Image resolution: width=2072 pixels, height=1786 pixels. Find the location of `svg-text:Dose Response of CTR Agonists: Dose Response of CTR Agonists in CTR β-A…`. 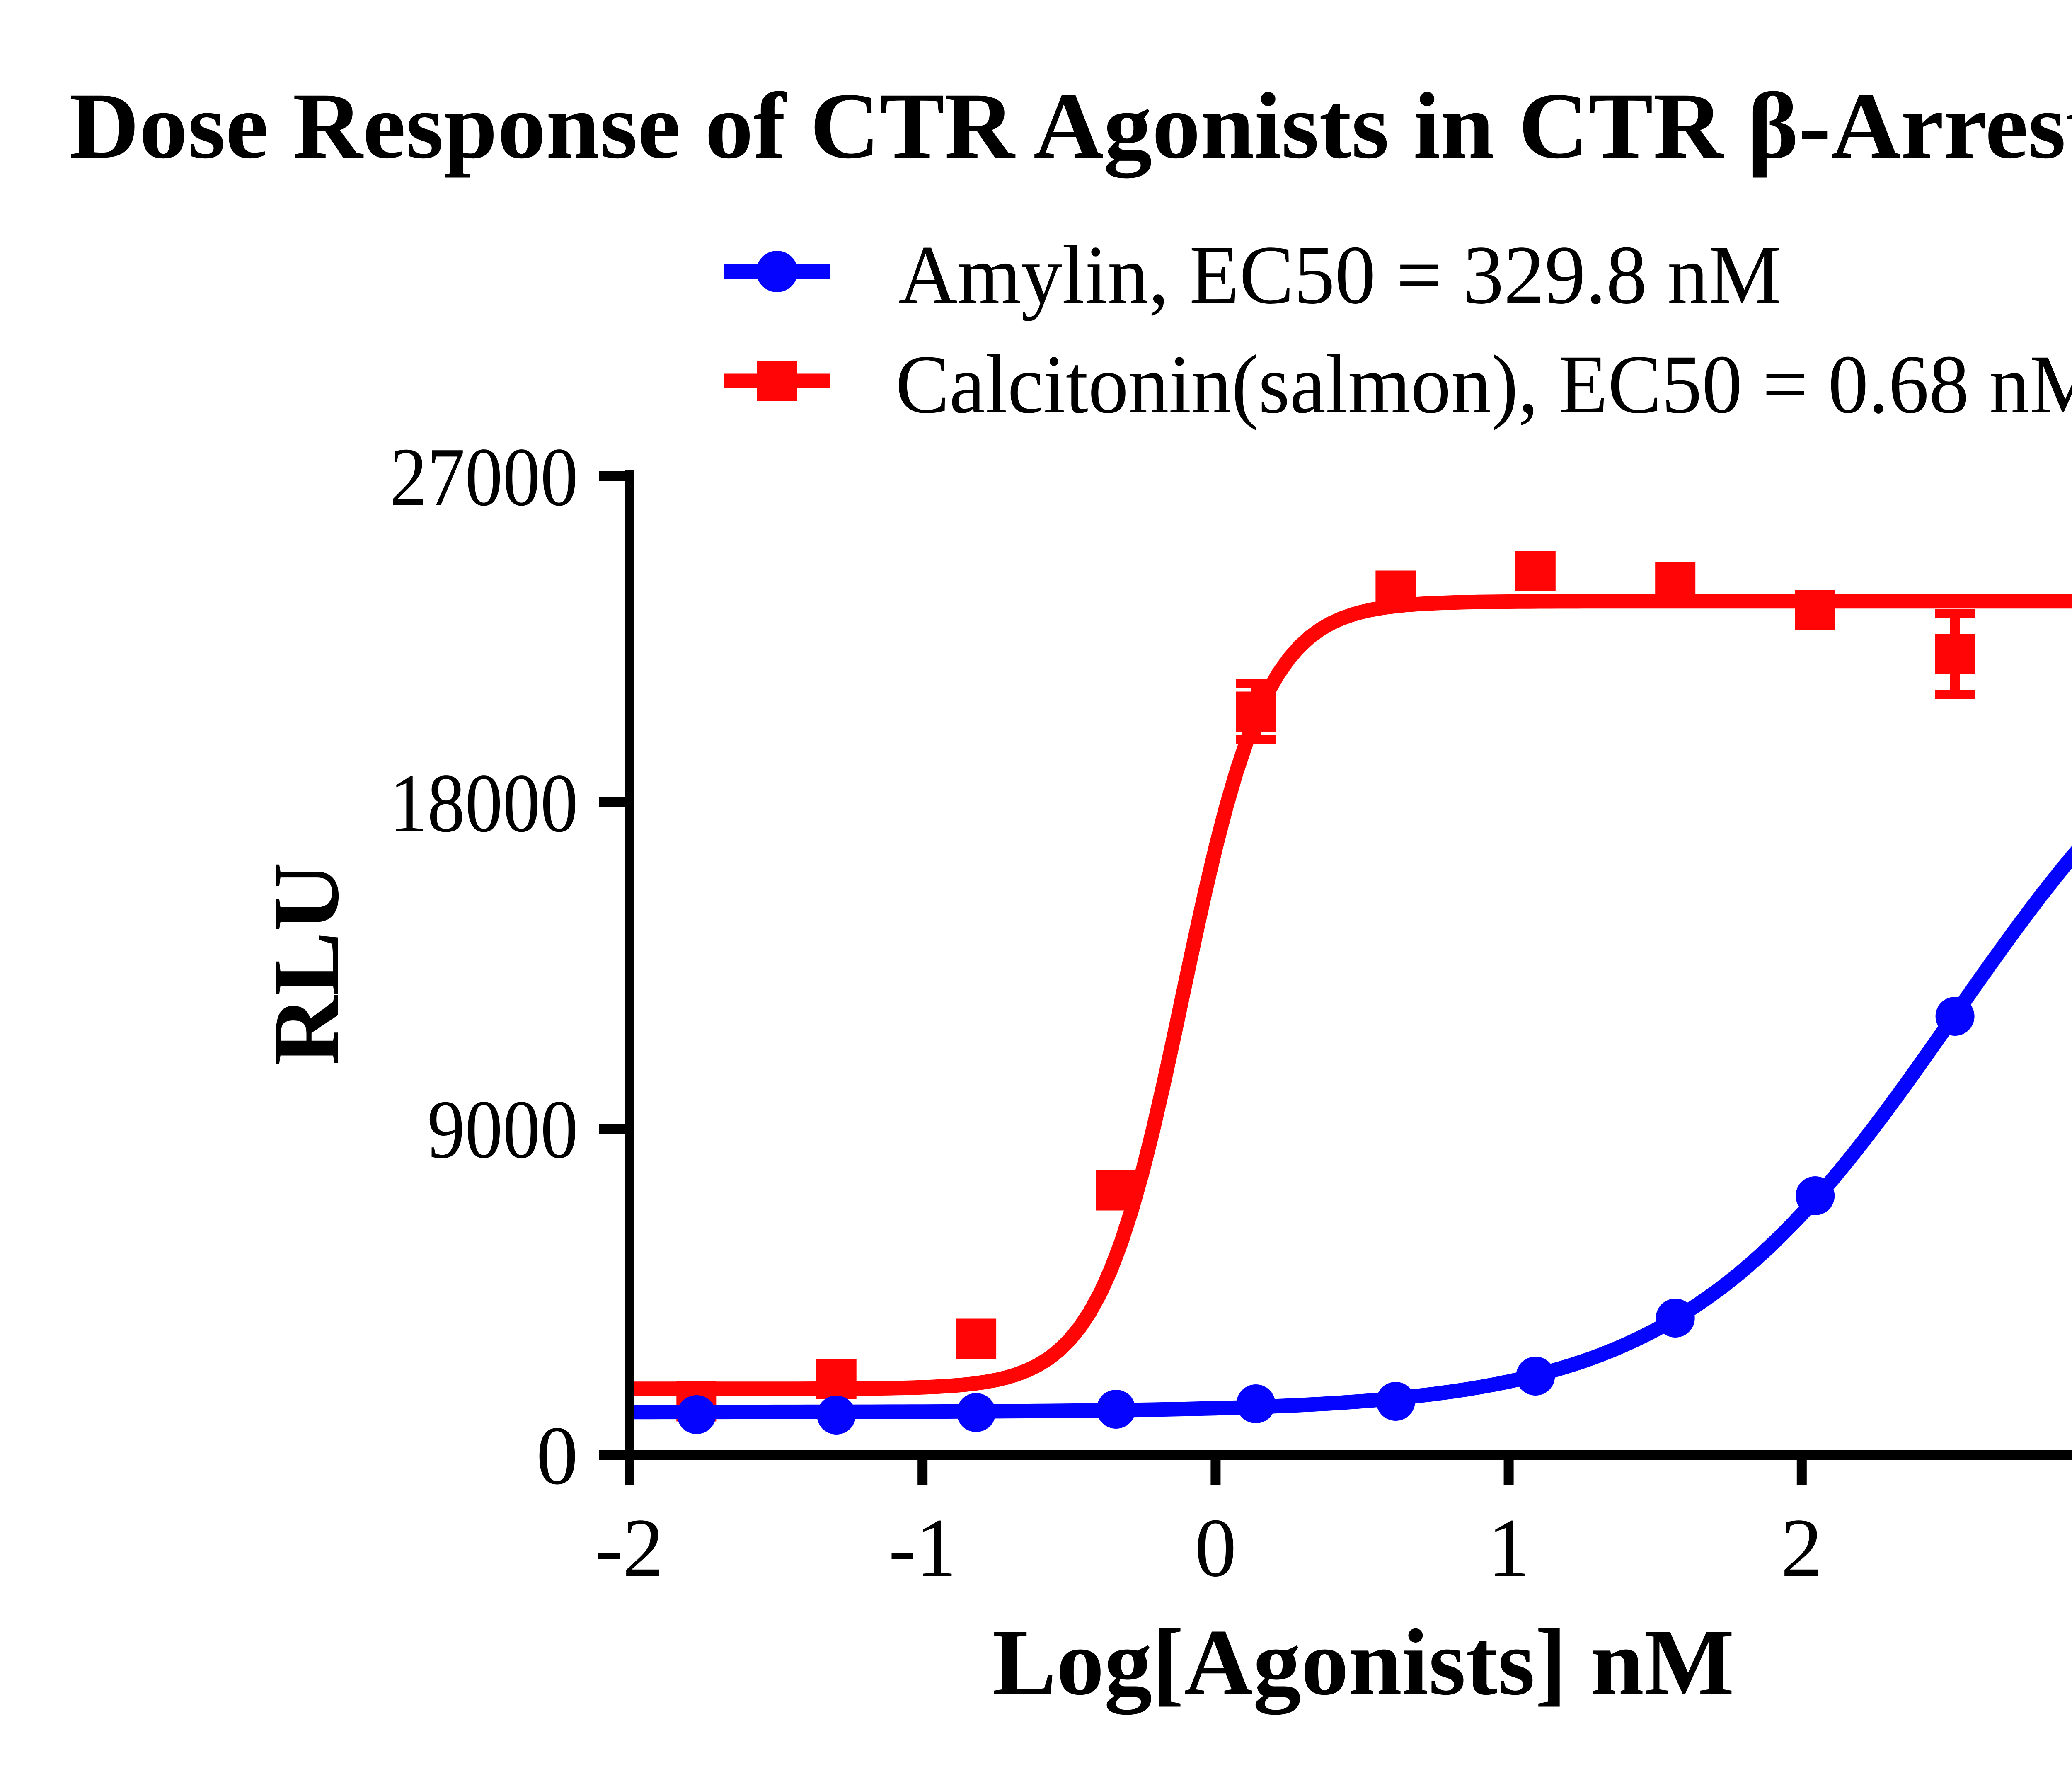

svg-text:Dose Response of CTR Agonists: Dose Response of CTR Agonists in CTR β-A… is located at coordinates (1070, 127).